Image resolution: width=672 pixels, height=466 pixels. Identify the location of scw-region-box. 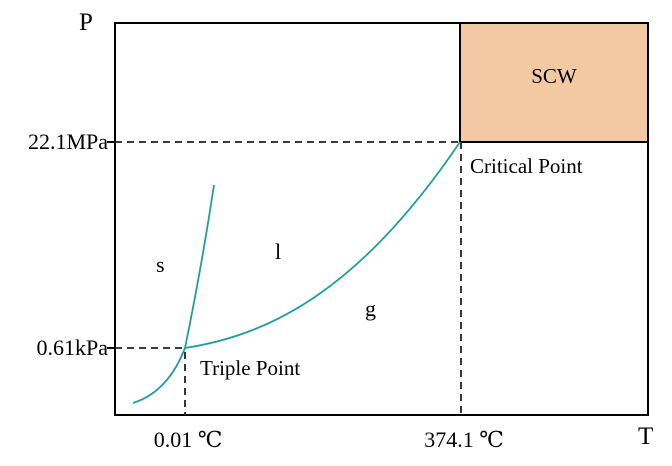
(554, 82).